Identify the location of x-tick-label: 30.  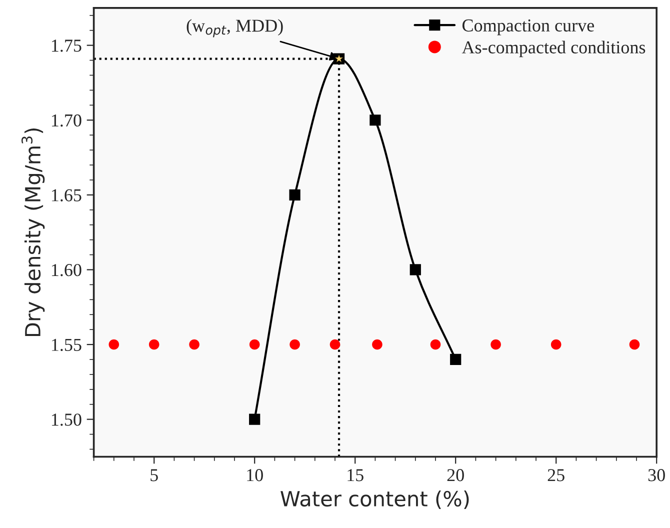
(656, 475).